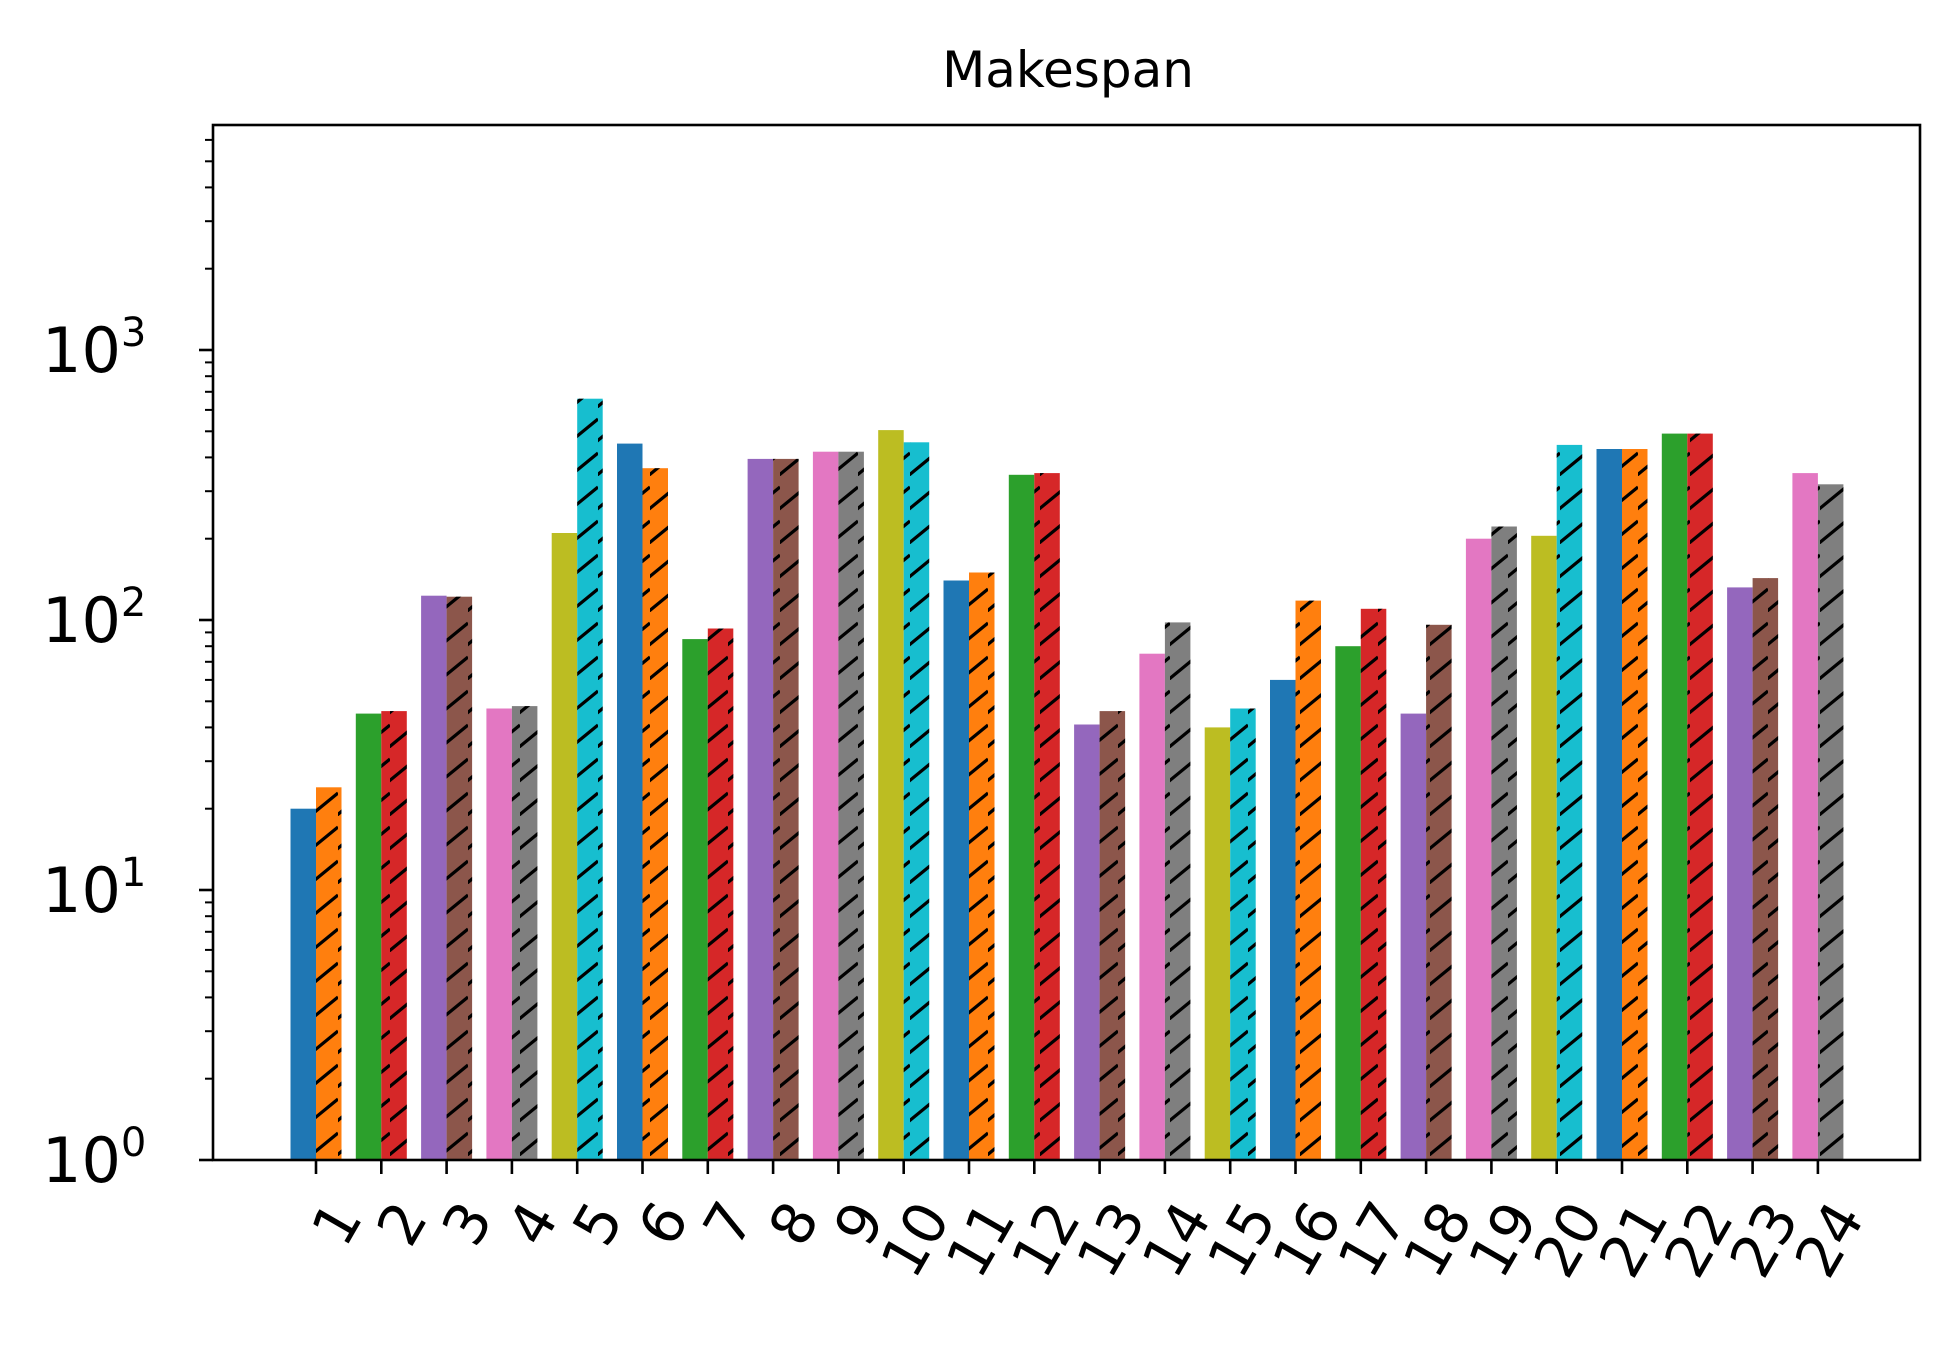 The height and width of the screenshot is (1355, 1953). Describe the element at coordinates (956, 870) in the screenshot. I see `bar-11-solid` at that location.